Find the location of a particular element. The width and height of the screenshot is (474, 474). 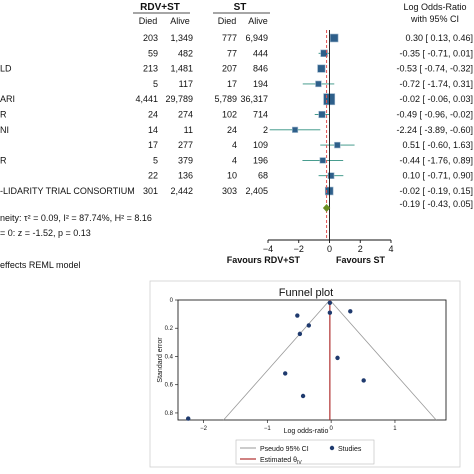

study-ci-text: 0.10 [ -0.71, 0.90] is located at coordinates (437, 176).